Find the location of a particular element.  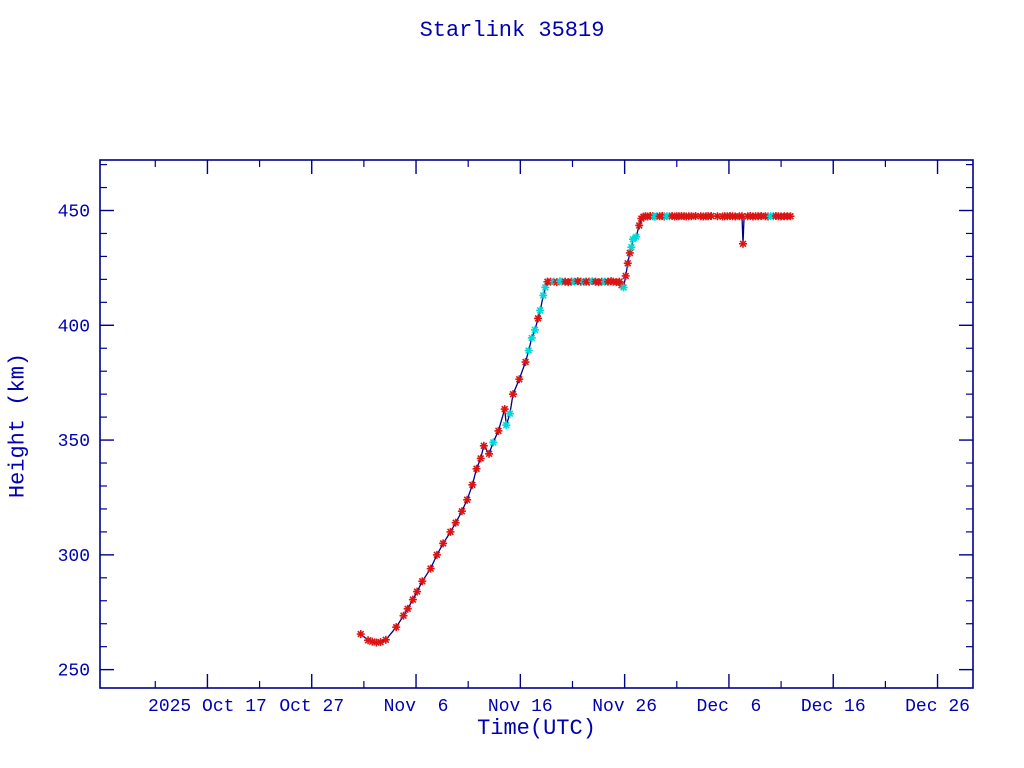

y-tick-label: 350 is located at coordinates (74, 442).